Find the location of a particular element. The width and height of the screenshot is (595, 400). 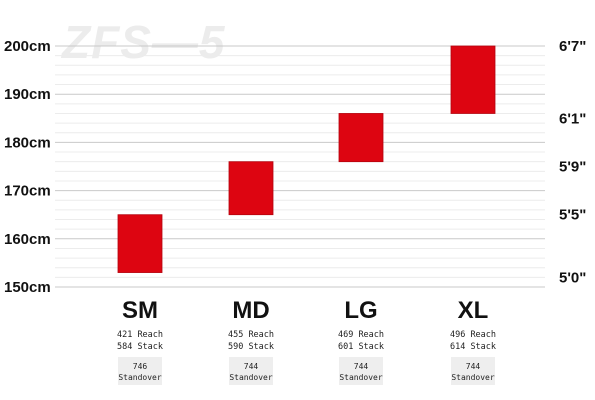

left-tick-label: 170cm is located at coordinates (27, 191).